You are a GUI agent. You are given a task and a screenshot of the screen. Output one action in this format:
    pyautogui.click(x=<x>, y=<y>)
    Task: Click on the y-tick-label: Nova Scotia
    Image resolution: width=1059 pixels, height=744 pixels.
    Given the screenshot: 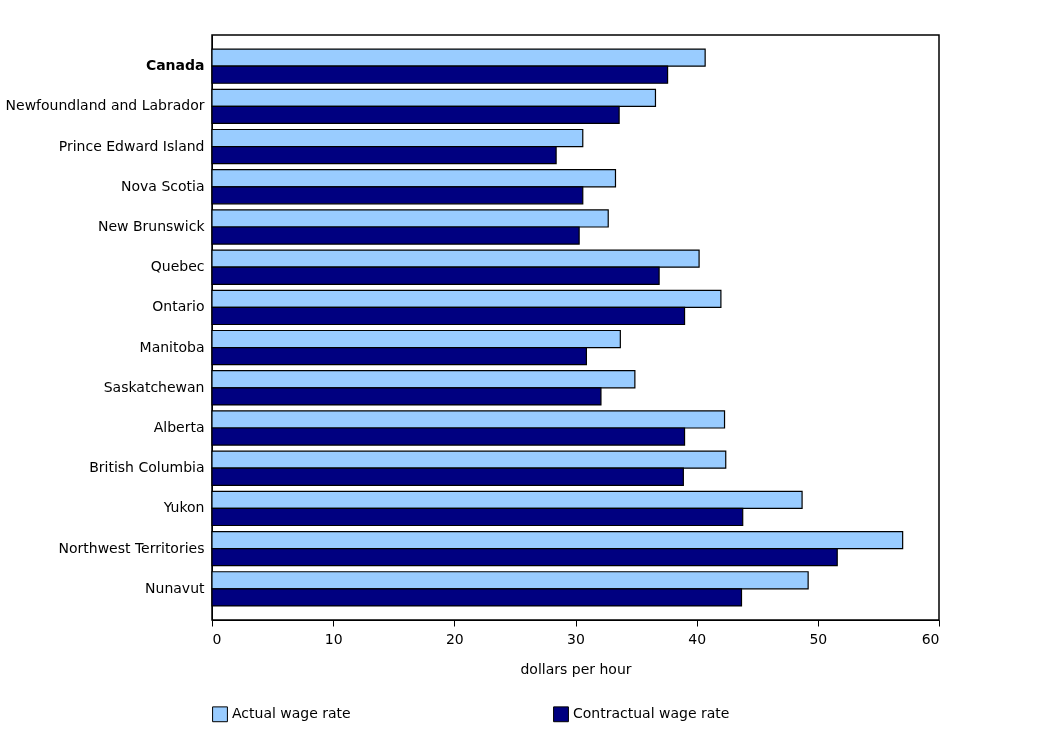 What is the action you would take?
    pyautogui.click(x=163, y=185)
    